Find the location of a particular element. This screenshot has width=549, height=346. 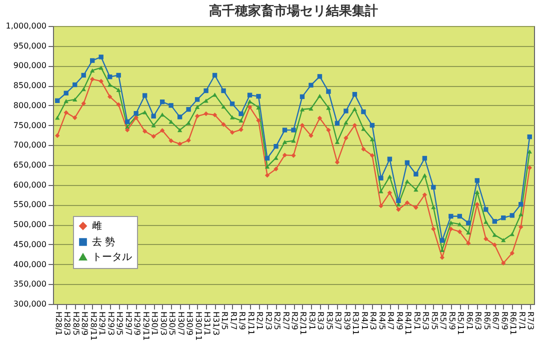

chart-title: 高千穂家畜市場セリ結果集計 is located at coordinates (293, 11).